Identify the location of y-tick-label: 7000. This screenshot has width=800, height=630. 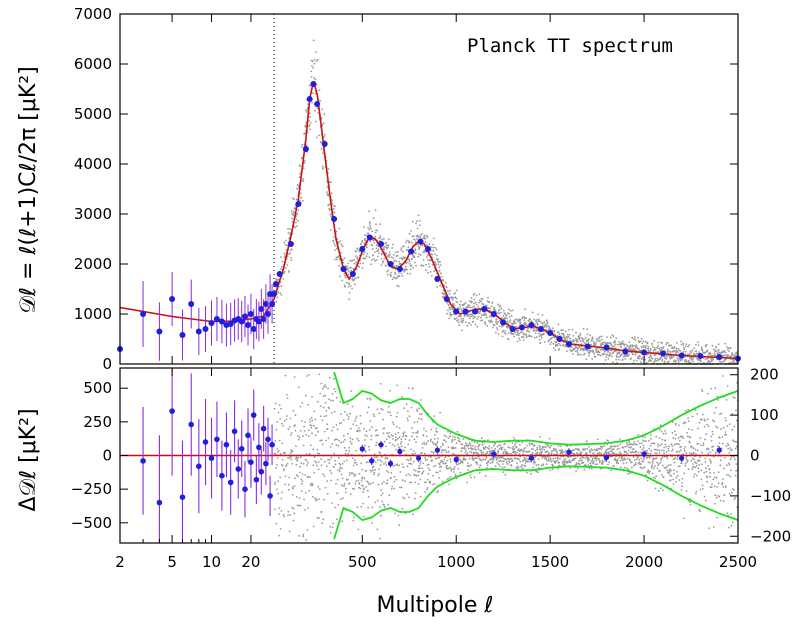
(93, 14).